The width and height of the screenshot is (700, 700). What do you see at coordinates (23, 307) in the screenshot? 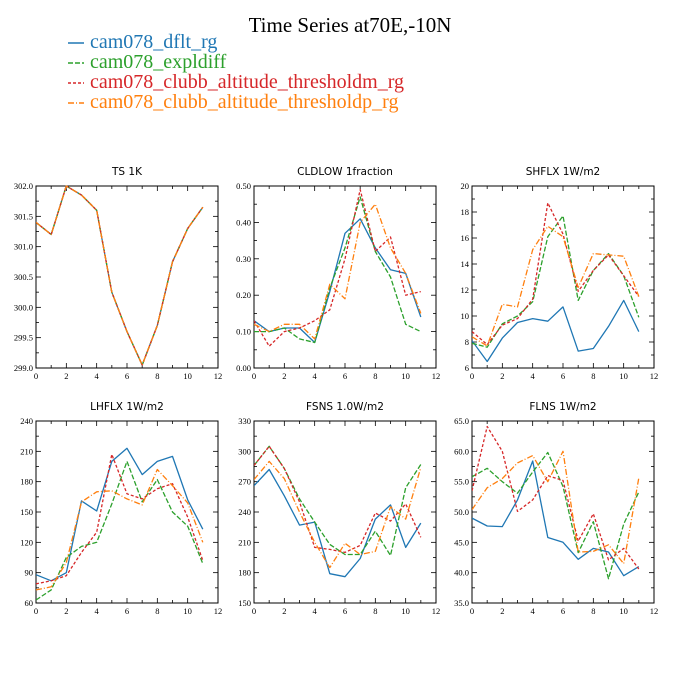
I see `y-tick-label: 300.0` at bounding box center [23, 307].